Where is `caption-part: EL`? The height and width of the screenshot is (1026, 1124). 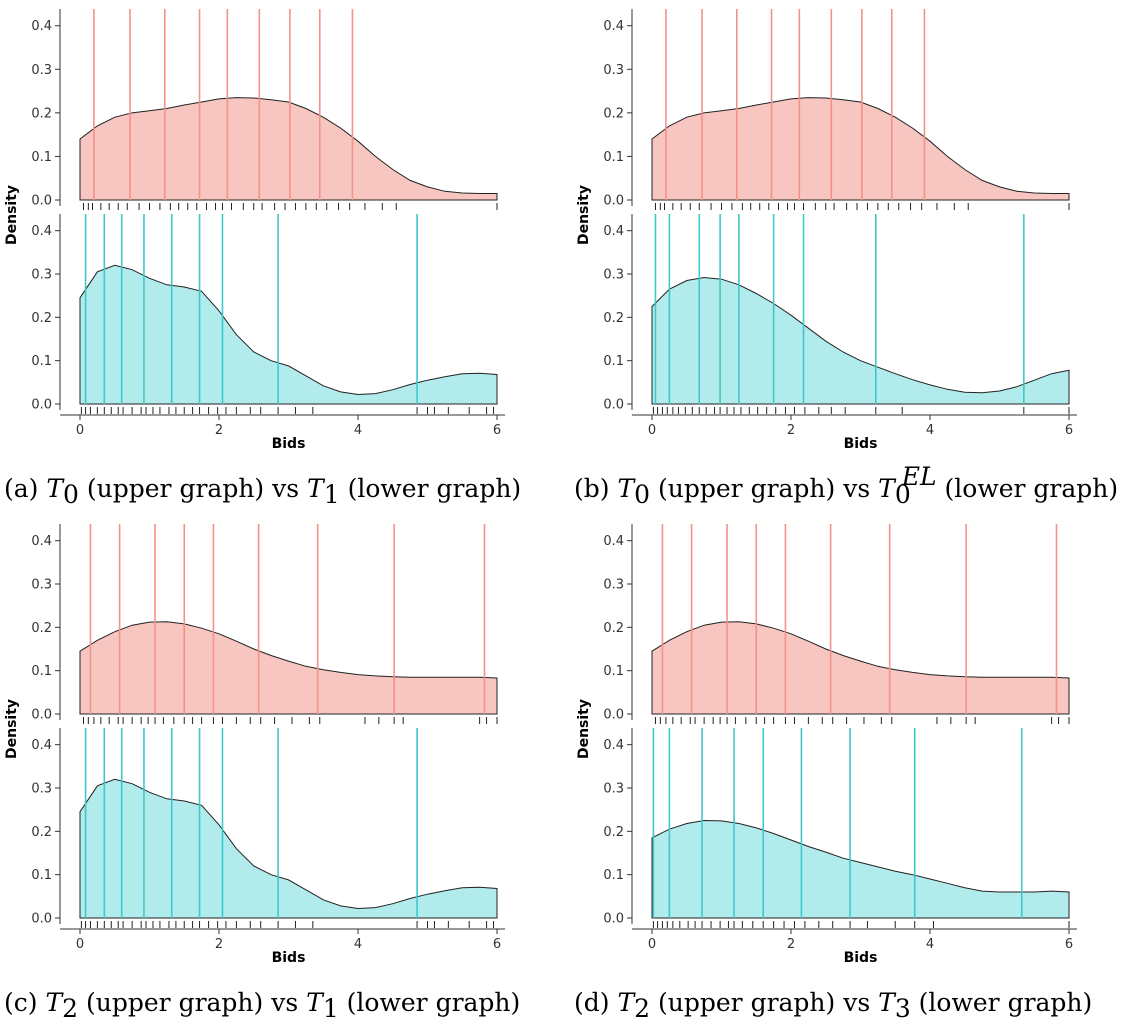
caption-part: EL is located at coordinates (919, 476).